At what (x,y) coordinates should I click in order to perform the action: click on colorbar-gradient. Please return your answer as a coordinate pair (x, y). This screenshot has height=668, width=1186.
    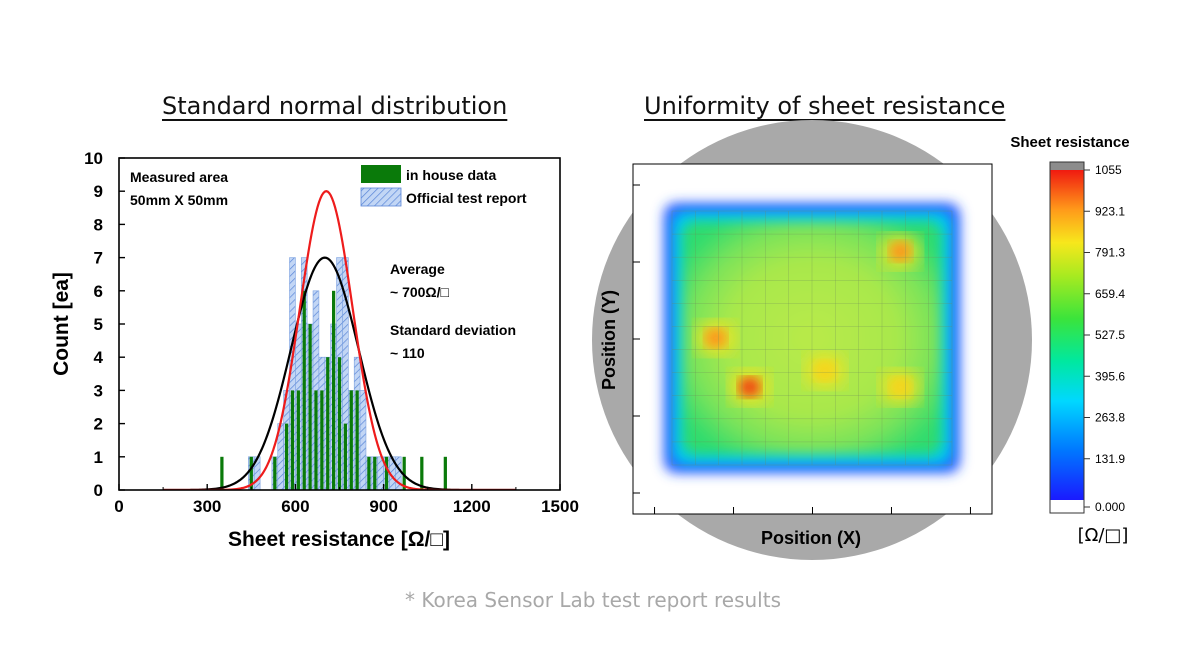
    Looking at the image, I should click on (1067, 335).